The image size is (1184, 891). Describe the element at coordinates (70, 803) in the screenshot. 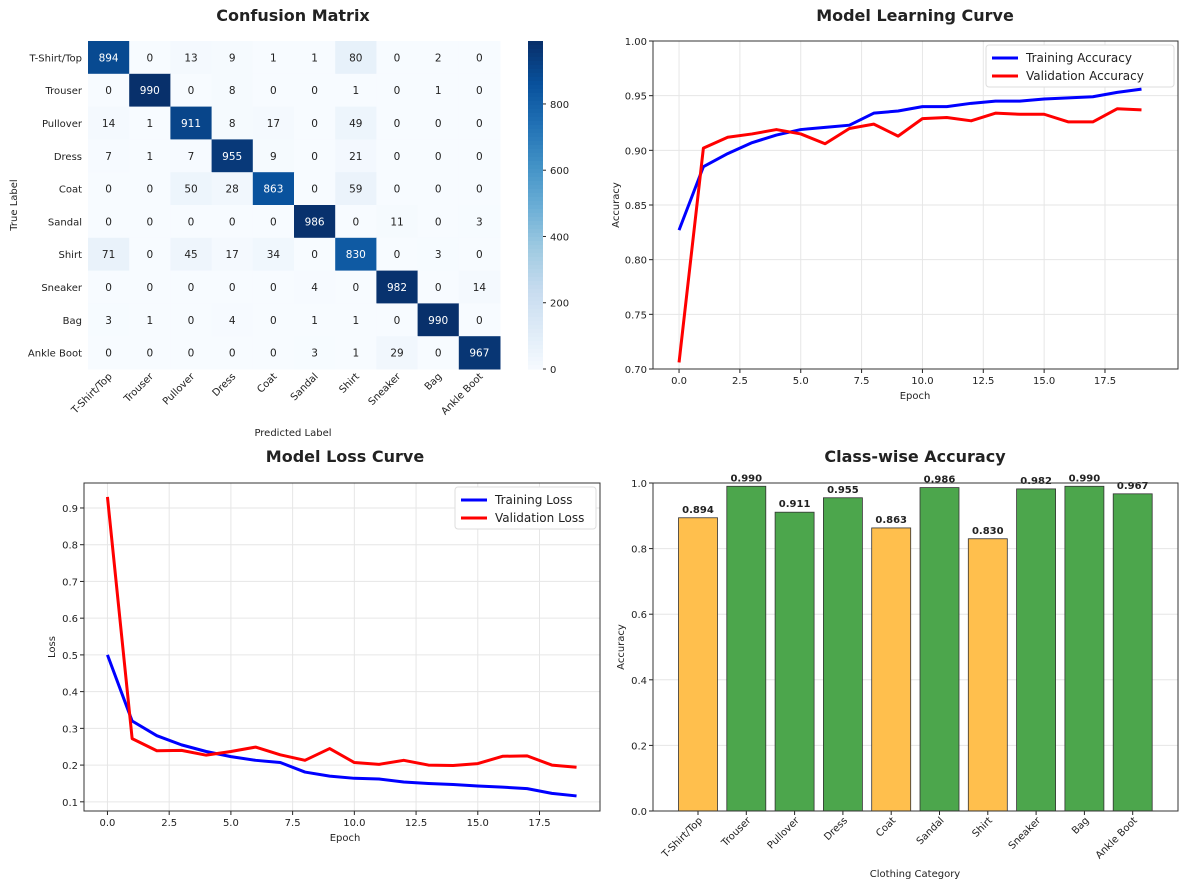

I see `y-tick-label: 0.1` at that location.